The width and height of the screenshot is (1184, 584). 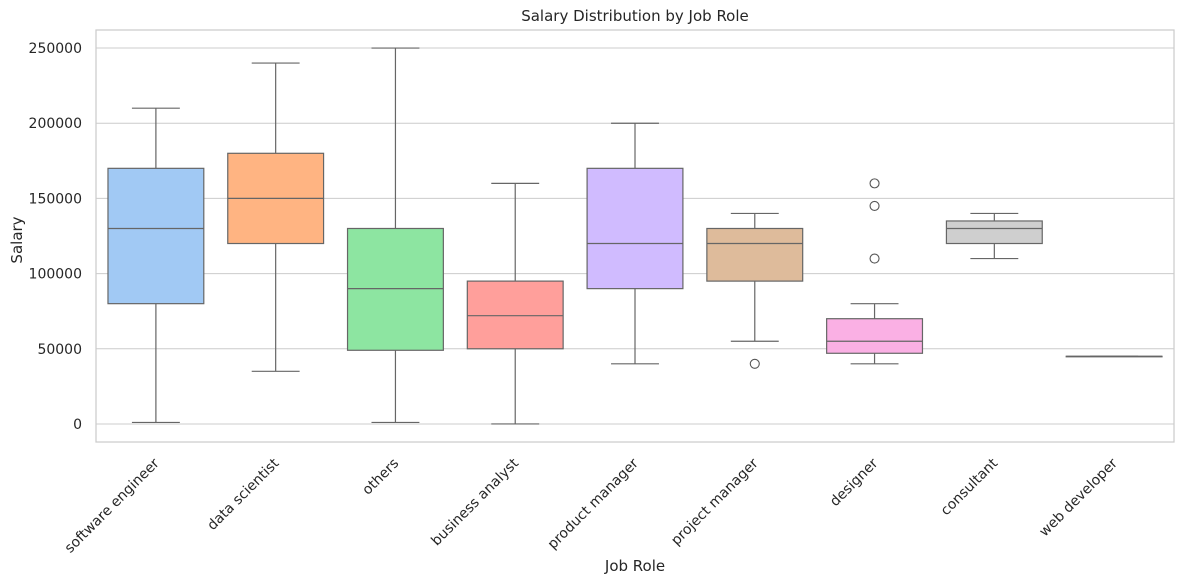 I want to click on x-tick-label: product manager, so click(x=593, y=503).